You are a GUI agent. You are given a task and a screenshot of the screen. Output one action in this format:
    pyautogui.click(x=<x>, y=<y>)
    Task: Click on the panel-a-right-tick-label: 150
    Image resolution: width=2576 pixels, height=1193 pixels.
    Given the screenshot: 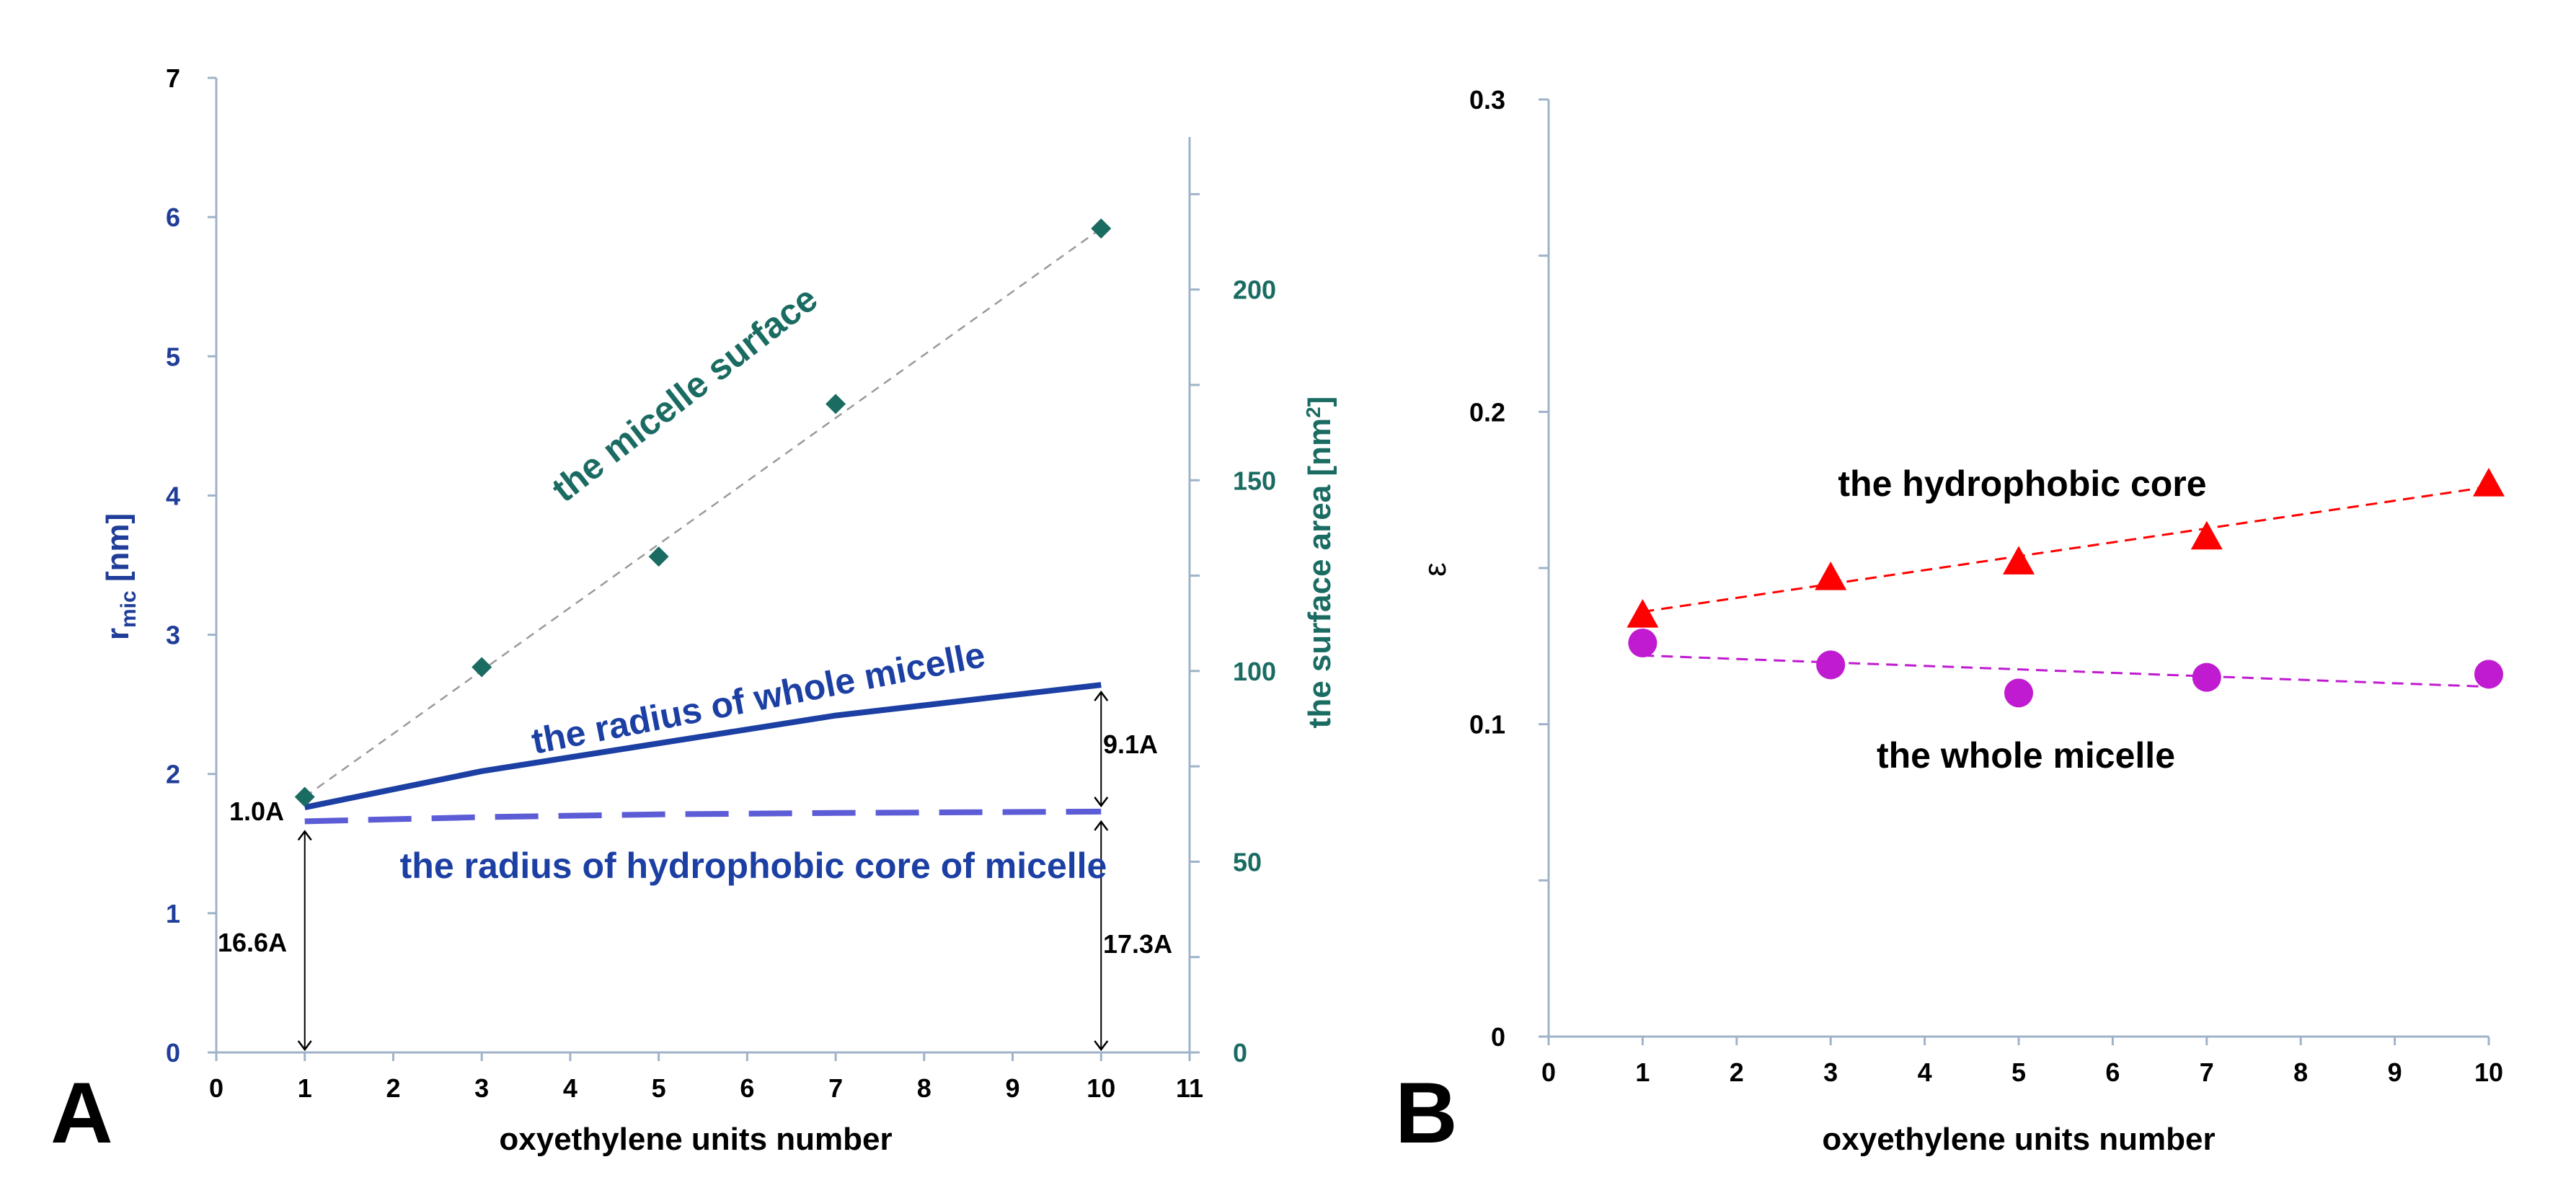 What is the action you would take?
    pyautogui.click(x=1254, y=480)
    